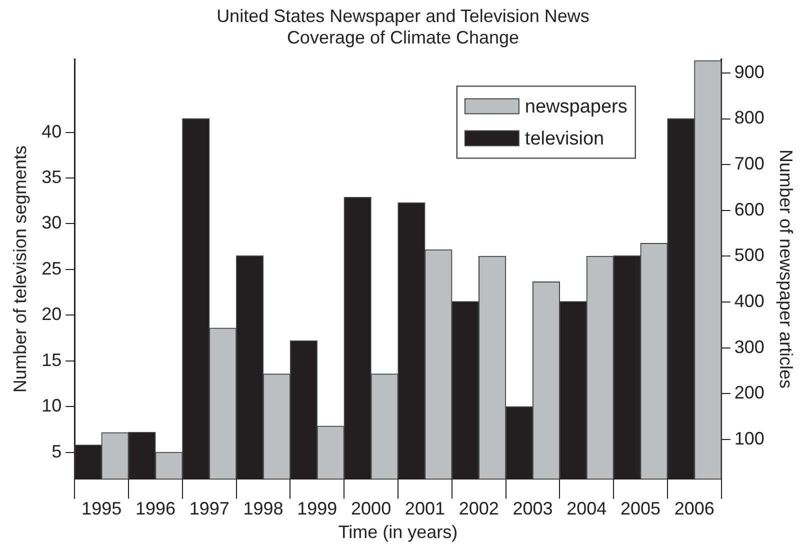 The image size is (808, 548). What do you see at coordinates (398, 532) in the screenshot?
I see `x-axis-title: Time (in years)` at bounding box center [398, 532].